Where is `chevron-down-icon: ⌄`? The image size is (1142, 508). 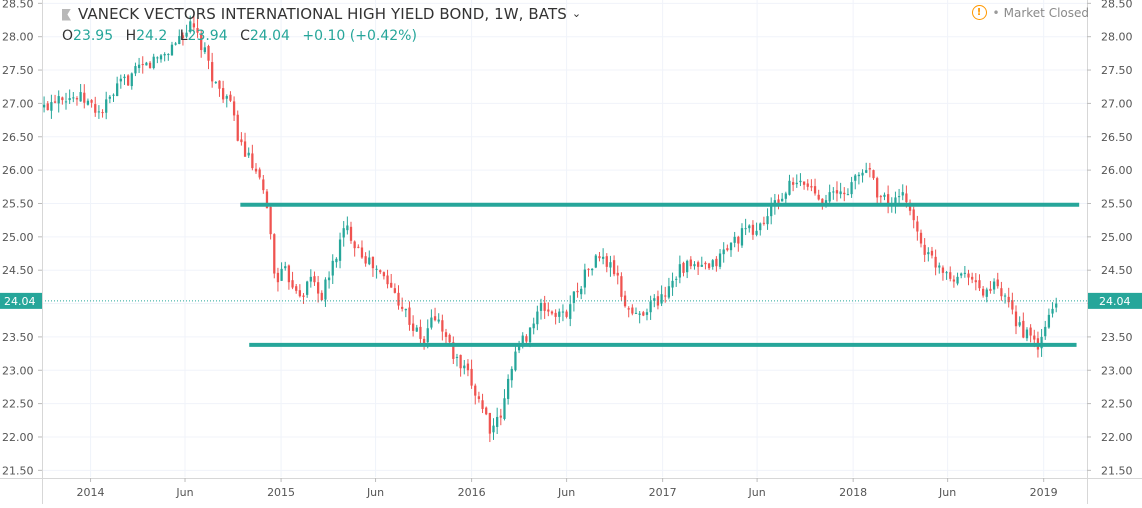
chevron-down-icon: ⌄ is located at coordinates (576, 13).